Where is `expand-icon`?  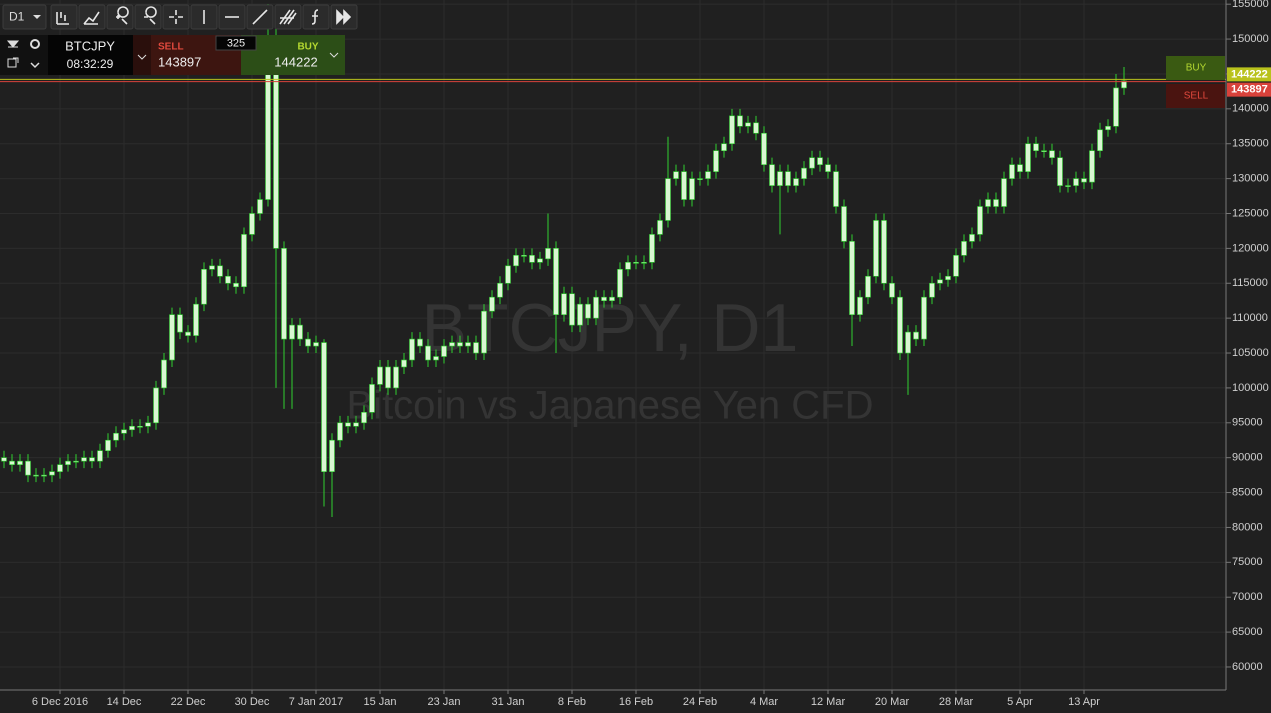 expand-icon is located at coordinates (35, 65).